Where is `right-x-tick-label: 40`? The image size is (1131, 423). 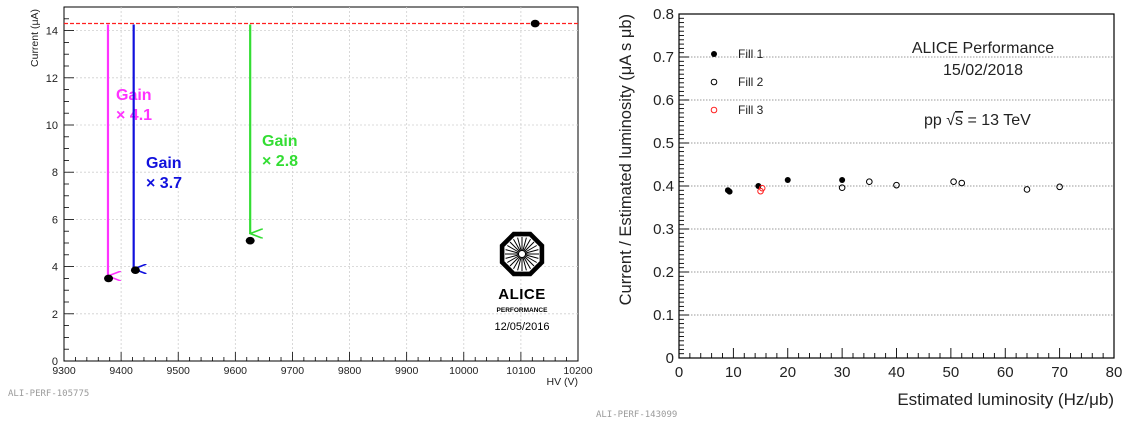 right-x-tick-label: 40 is located at coordinates (896, 372).